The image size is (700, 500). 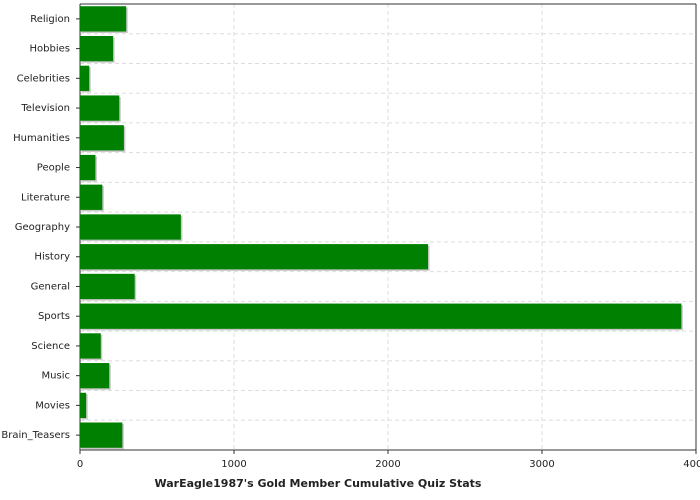 What do you see at coordinates (691, 464) in the screenshot?
I see `x-tick-label: 4000` at bounding box center [691, 464].